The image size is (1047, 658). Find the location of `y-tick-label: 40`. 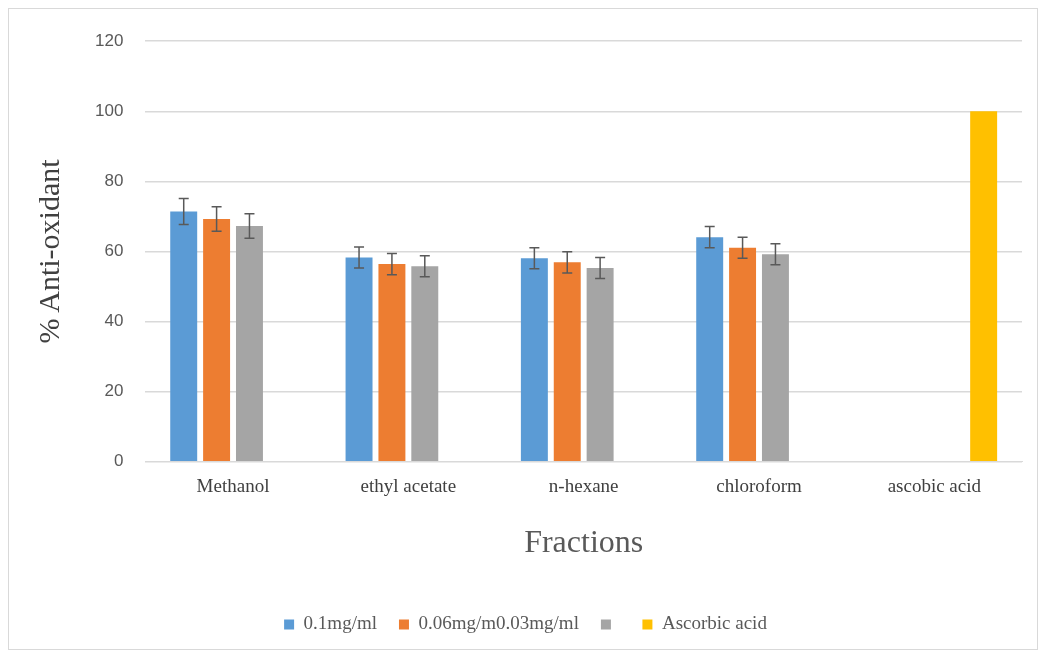

y-tick-label: 40 is located at coordinates (114, 321).